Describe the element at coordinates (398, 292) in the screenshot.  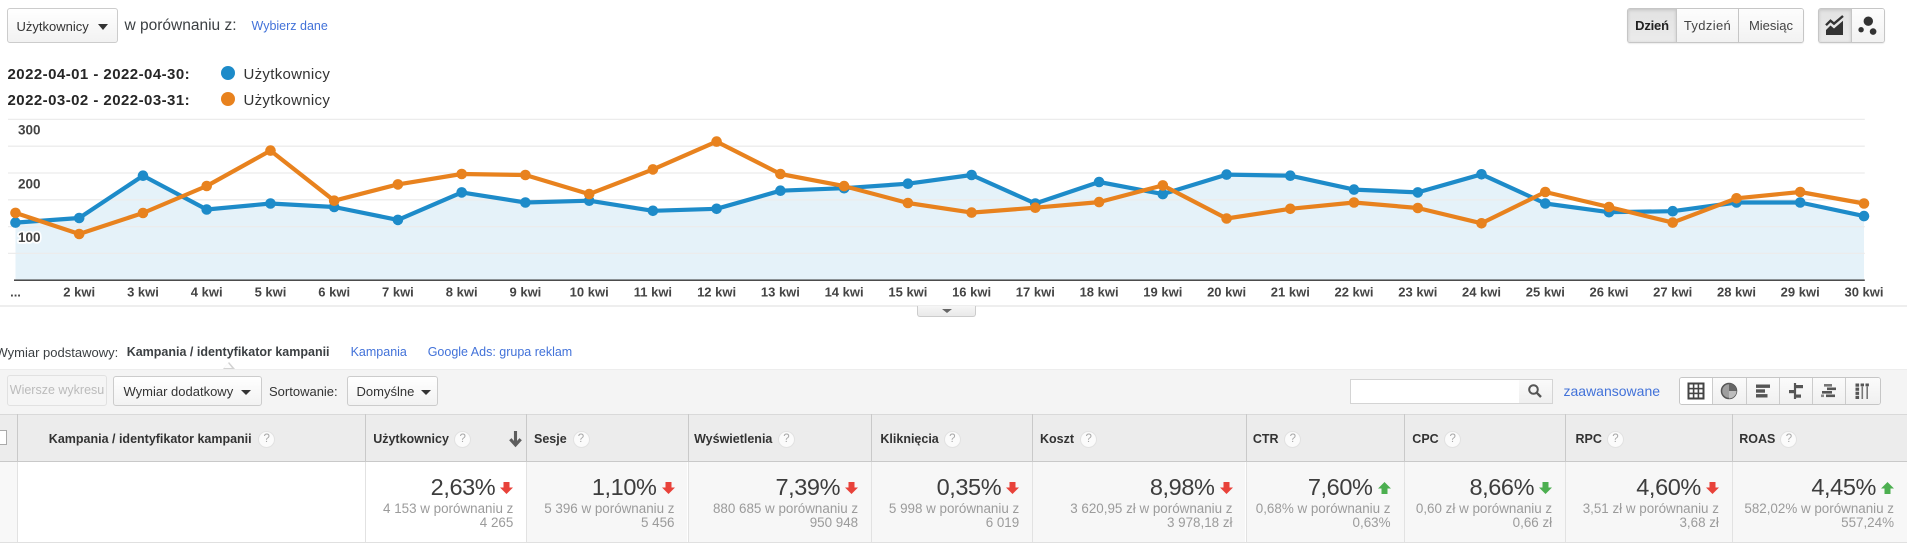
I see `svg-text: 7 kwi` at that location.